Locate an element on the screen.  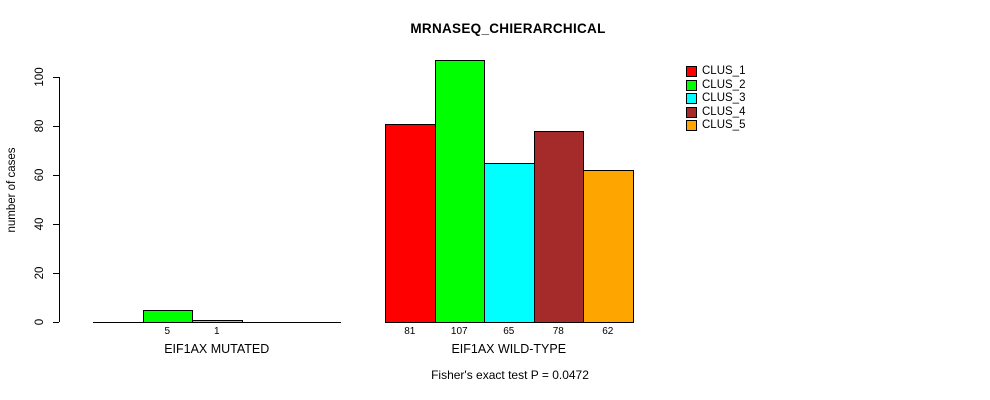
legend-label: CLUS_4 is located at coordinates (724, 111).